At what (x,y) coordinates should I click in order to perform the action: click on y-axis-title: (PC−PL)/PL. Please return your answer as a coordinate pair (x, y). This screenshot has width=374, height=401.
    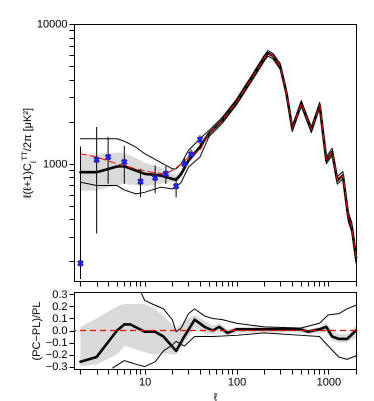
    Looking at the image, I should click on (36, 331).